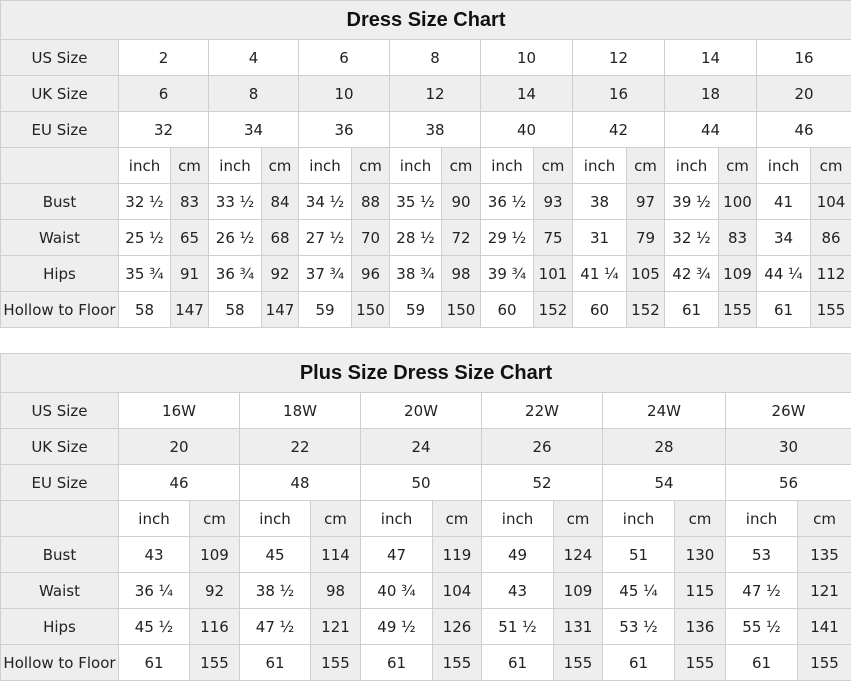 Image resolution: width=851 pixels, height=682 pixels. Describe the element at coordinates (280, 201) in the screenshot. I see `value-cm: 84` at that location.